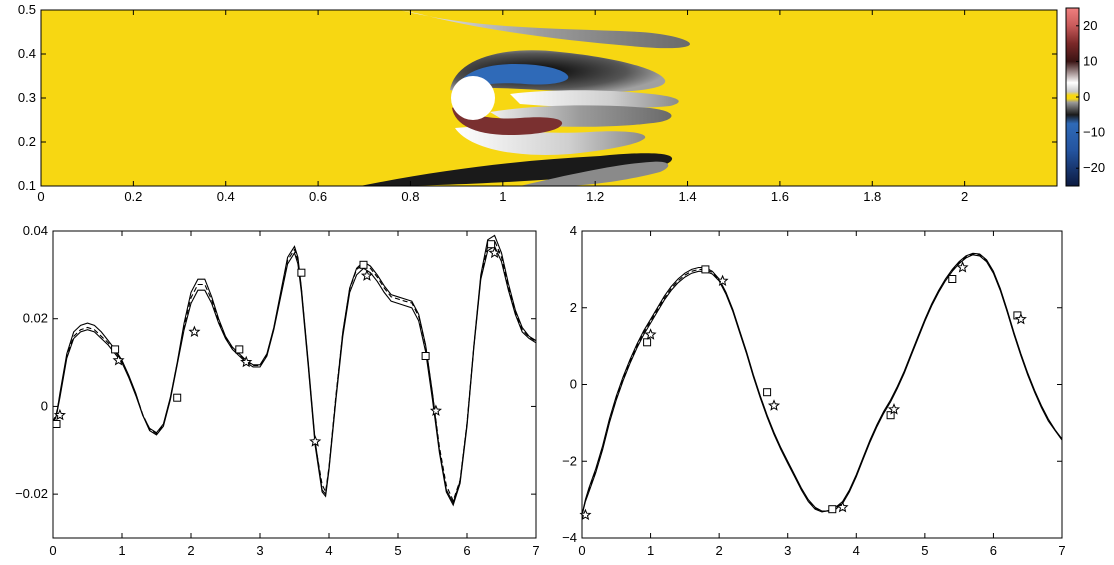 The height and width of the screenshot is (565, 1114). Describe the element at coordinates (27, 9) in the screenshot. I see `heatmap-y-tick-label: 0.5` at that location.